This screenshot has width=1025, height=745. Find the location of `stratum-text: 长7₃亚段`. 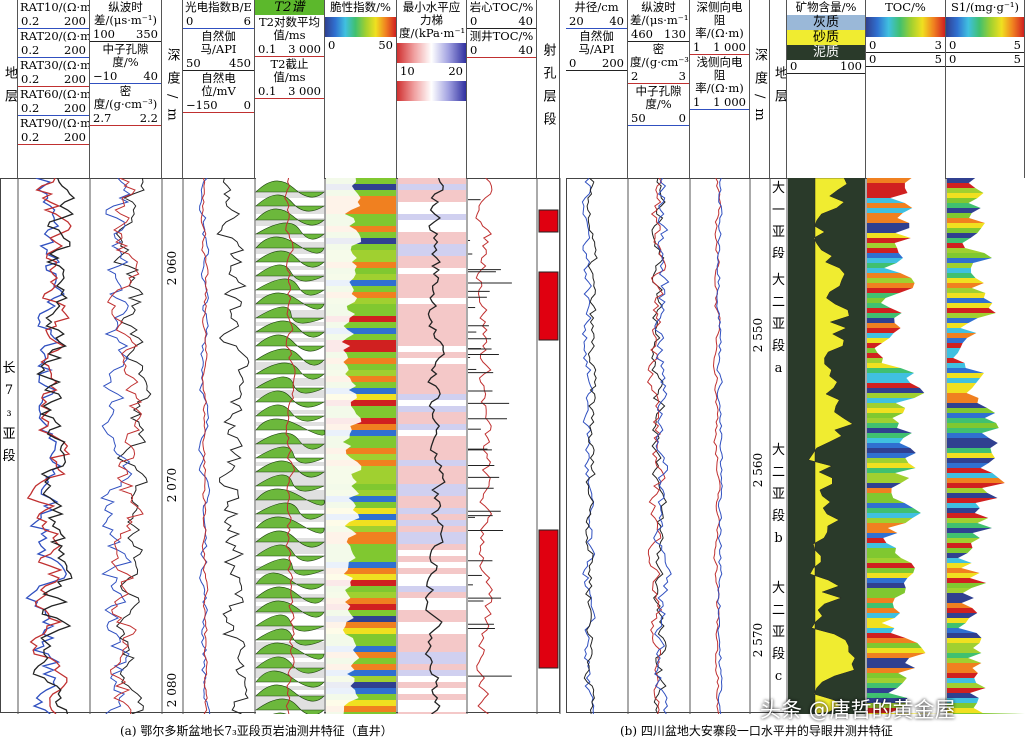

stratum-text: 长7₃亚段 is located at coordinates (9, 412).